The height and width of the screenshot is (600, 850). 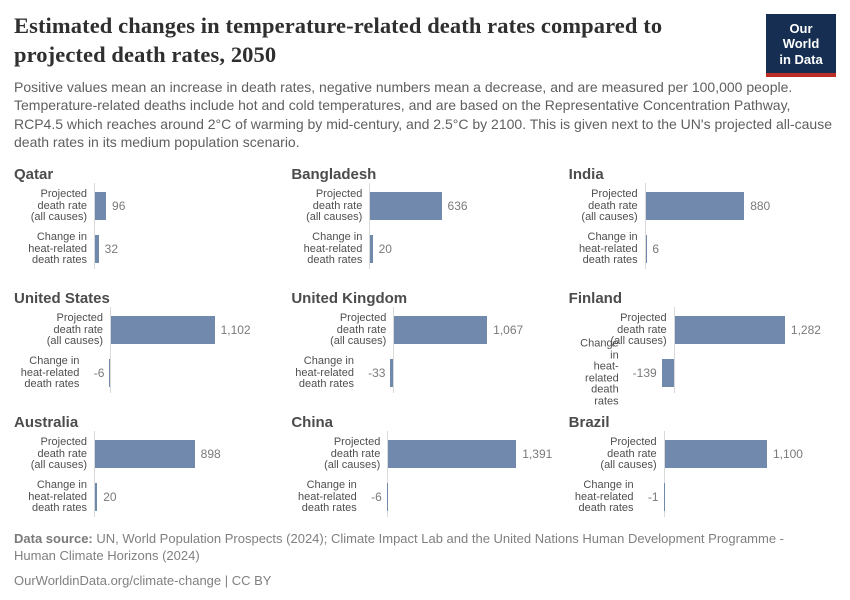 I want to click on bar-value-label: 32, so click(x=111, y=249).